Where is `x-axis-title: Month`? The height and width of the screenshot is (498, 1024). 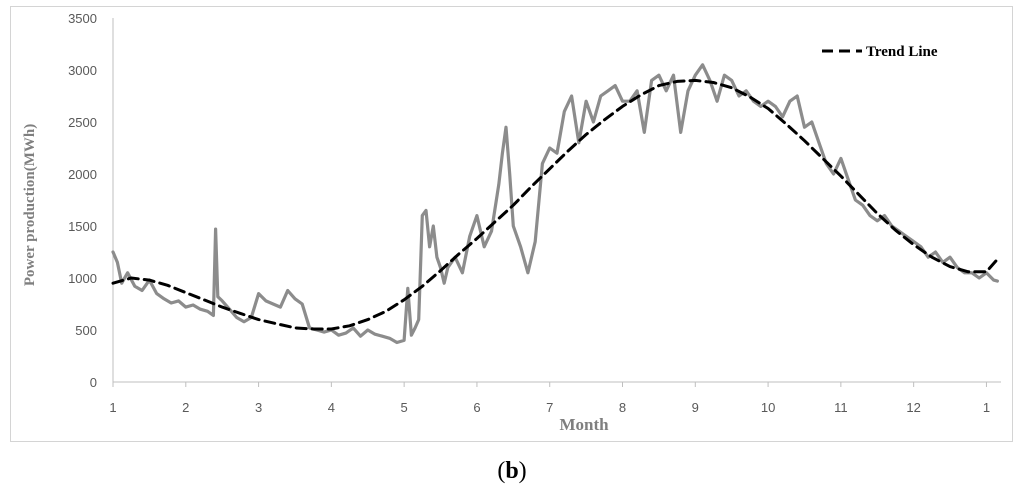
x-axis-title: Month is located at coordinates (584, 424).